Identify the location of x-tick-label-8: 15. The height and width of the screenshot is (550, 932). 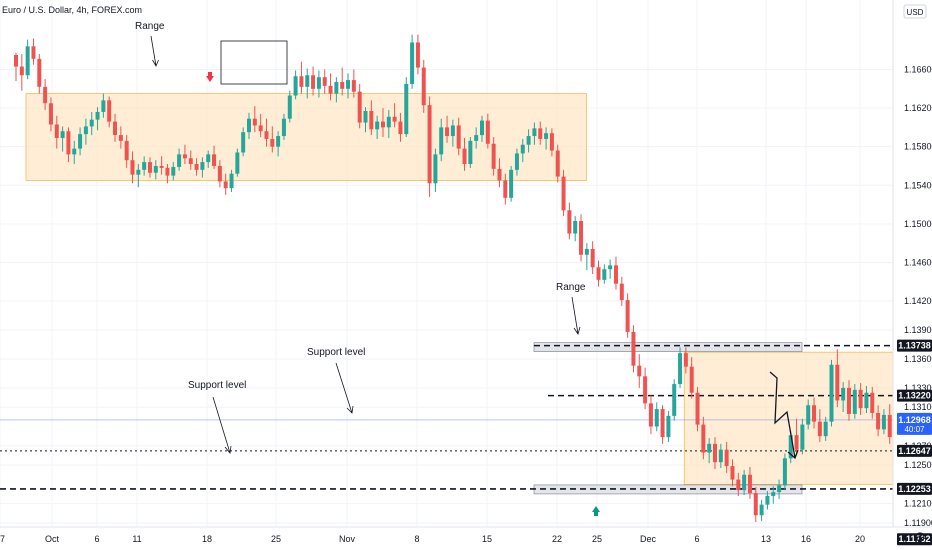
(487, 539).